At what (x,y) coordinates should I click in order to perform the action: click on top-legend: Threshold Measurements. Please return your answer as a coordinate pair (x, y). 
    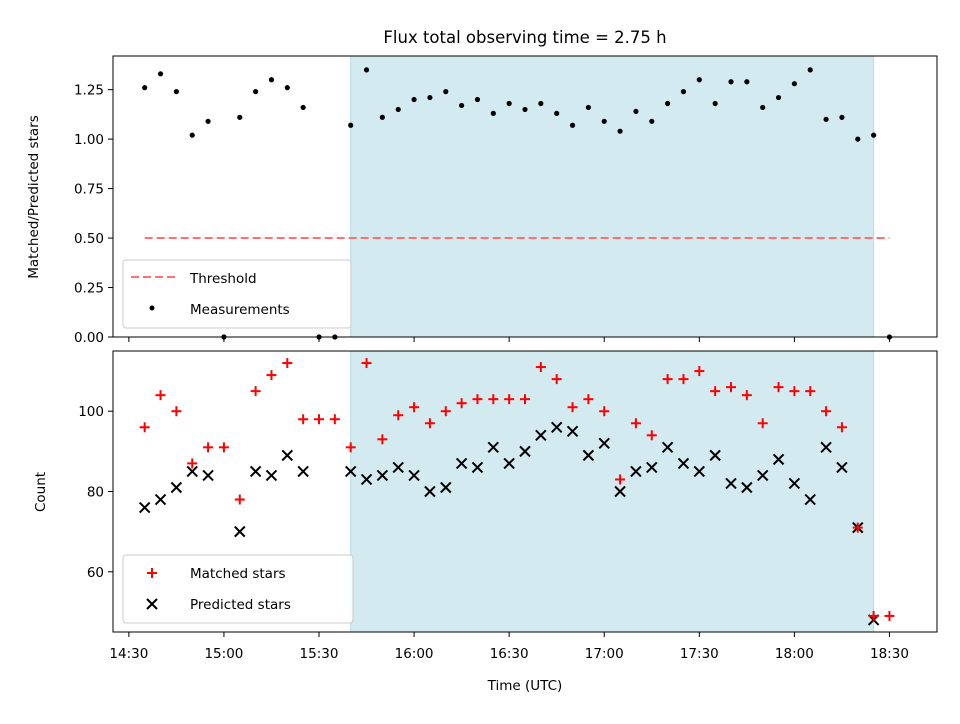
    Looking at the image, I should click on (237, 294).